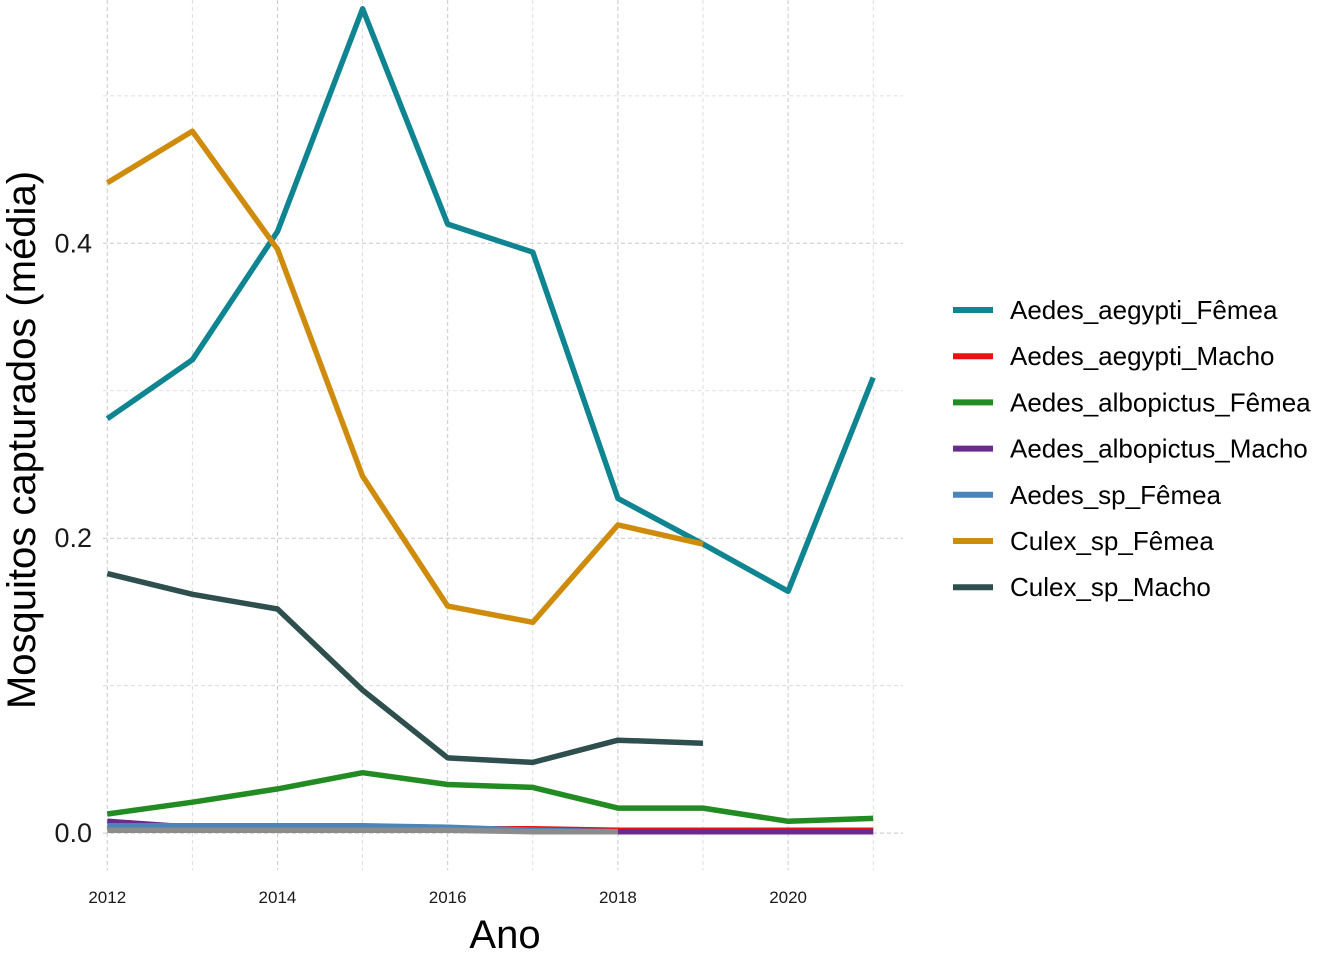  What do you see at coordinates (504, 935) in the screenshot?
I see `x-axis-title: Ano` at bounding box center [504, 935].